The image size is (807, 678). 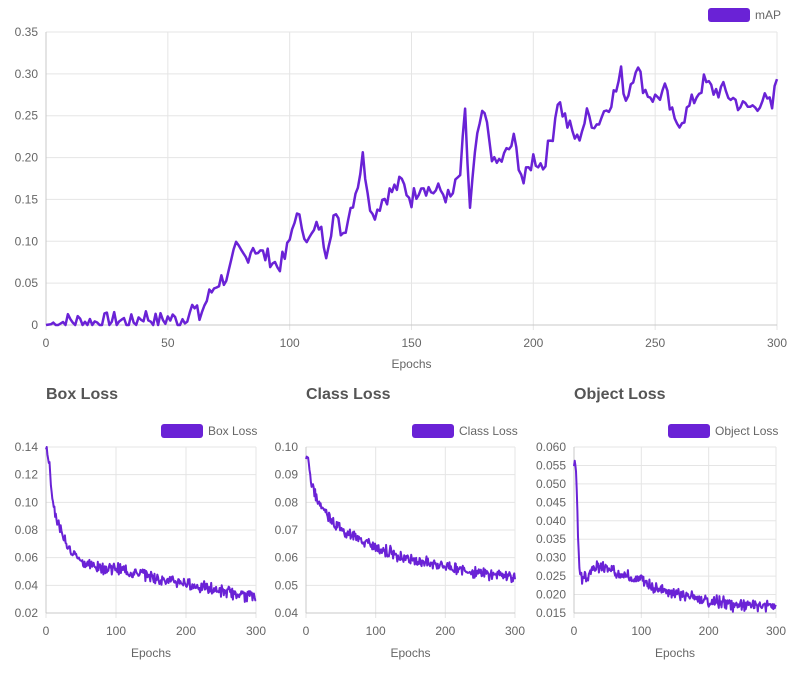 I want to click on box-legend-swatch, so click(x=182, y=431).